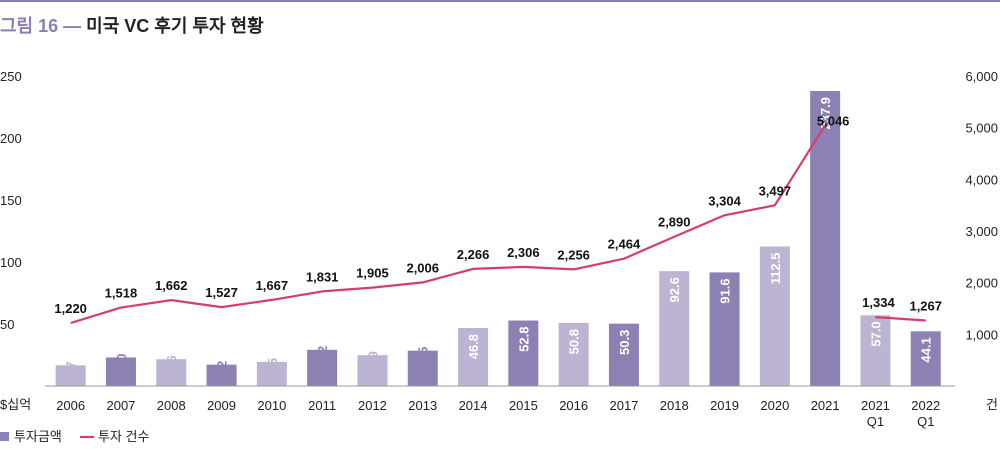  I want to click on line-value-label: 1,527, so click(221, 292).